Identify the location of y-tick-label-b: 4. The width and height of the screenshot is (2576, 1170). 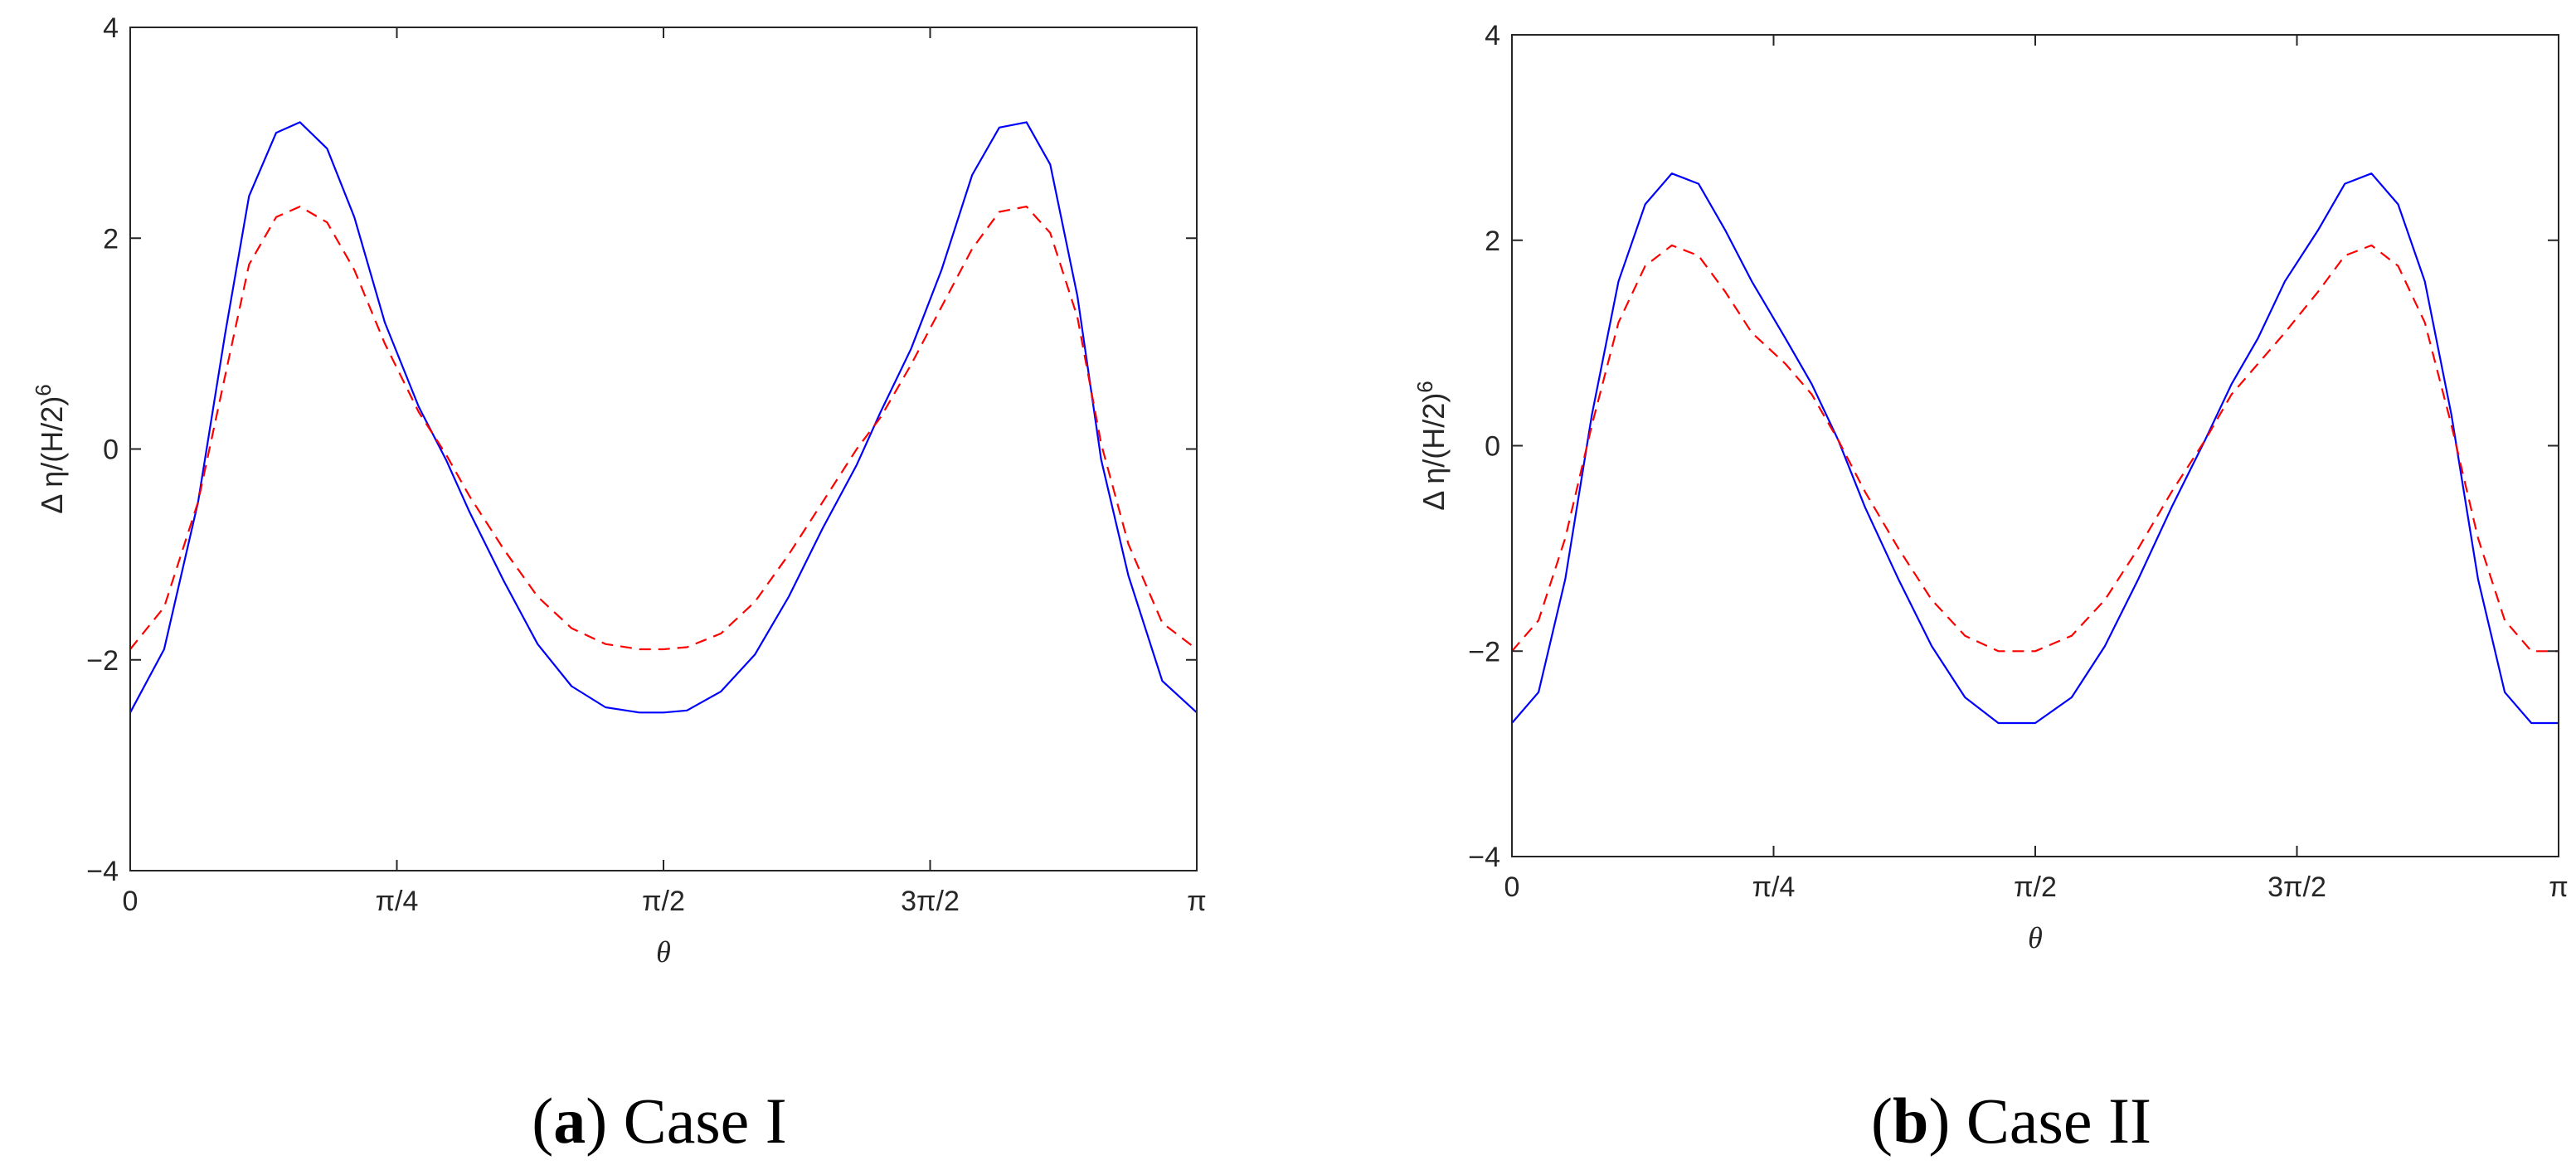
(1493, 35).